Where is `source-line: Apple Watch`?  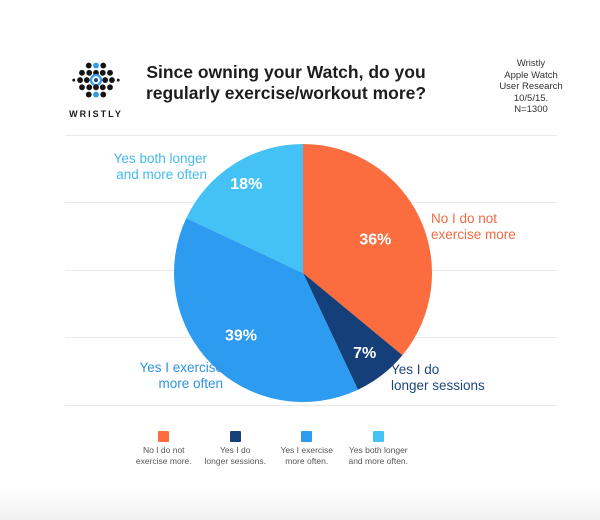 source-line: Apple Watch is located at coordinates (531, 75).